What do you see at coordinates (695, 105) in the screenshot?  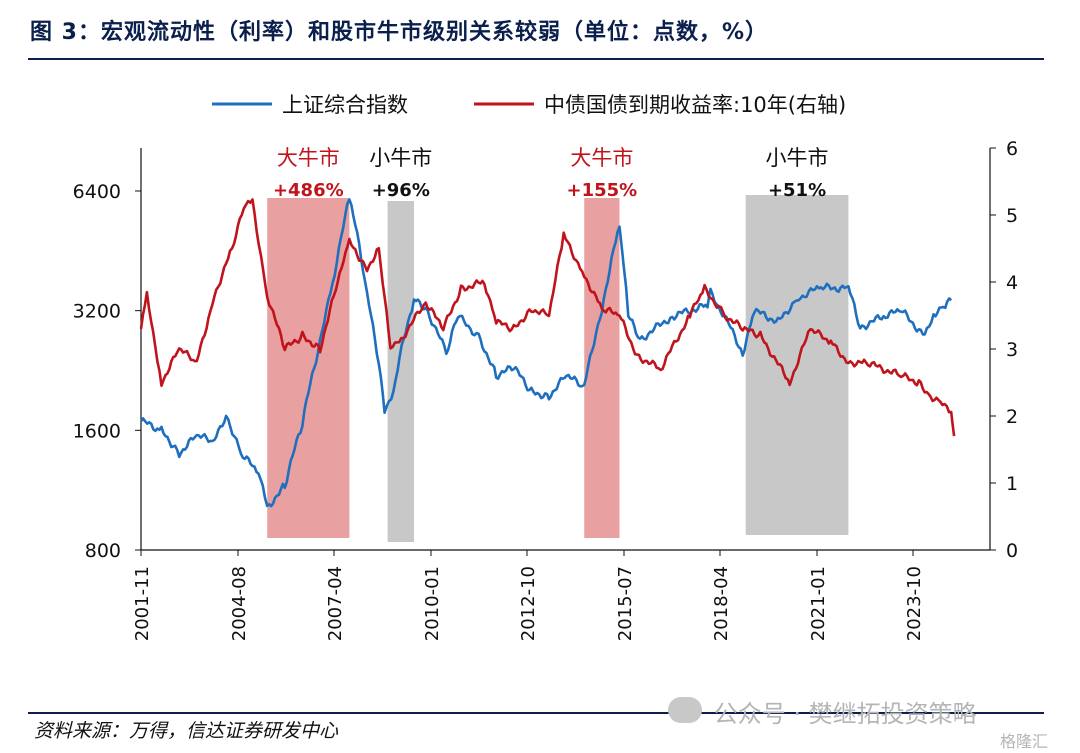 I see `legend-label-yield: 中债国债到期收益率:10年(右轴)` at bounding box center [695, 105].